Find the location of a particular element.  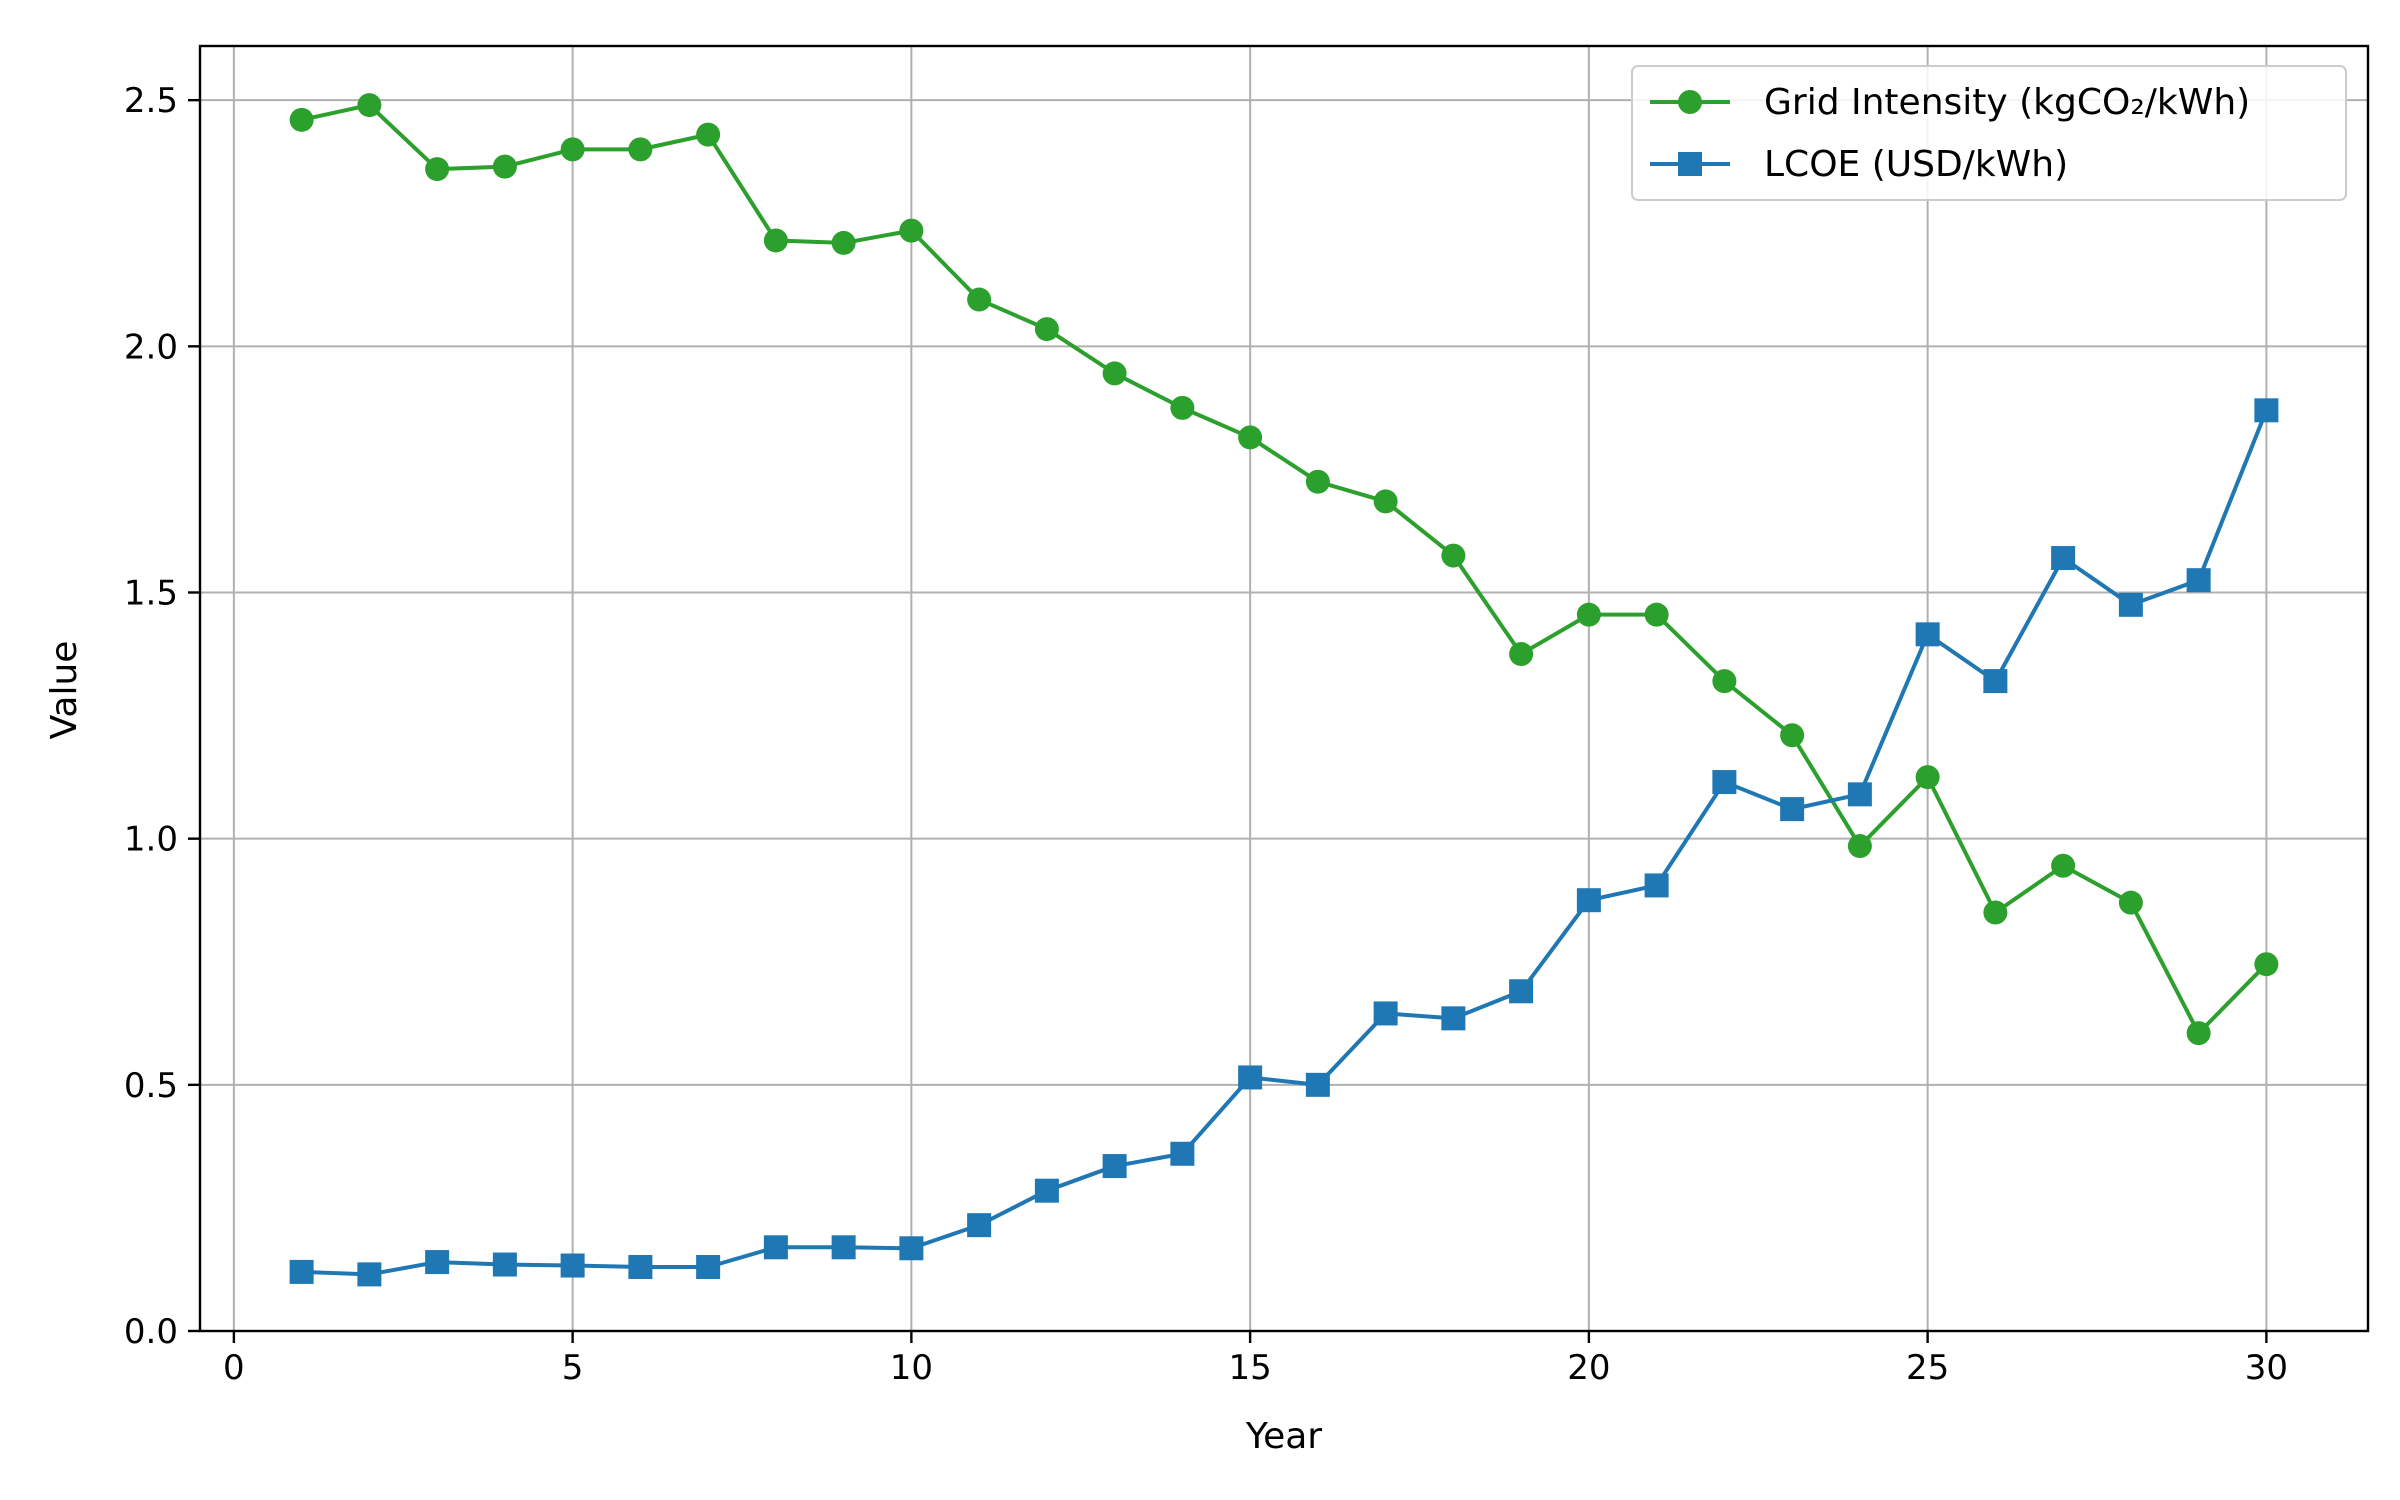

x-tick-label: 20 is located at coordinates (1588, 1368).